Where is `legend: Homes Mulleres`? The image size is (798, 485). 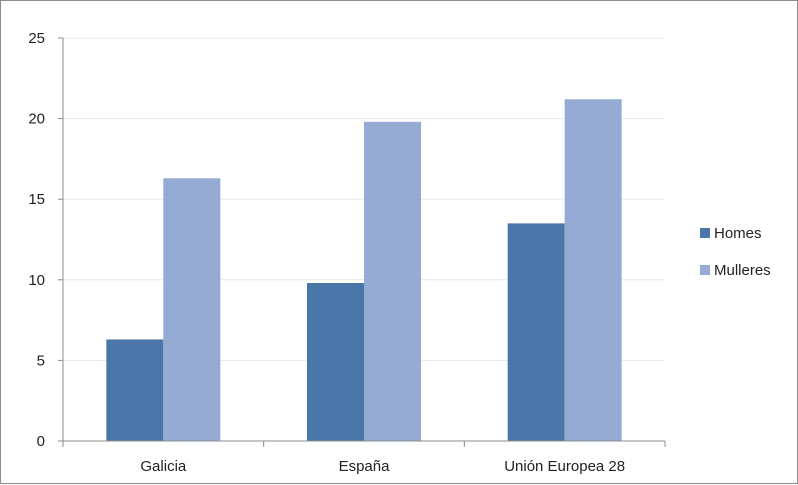 legend: Homes Mulleres is located at coordinates (735, 252).